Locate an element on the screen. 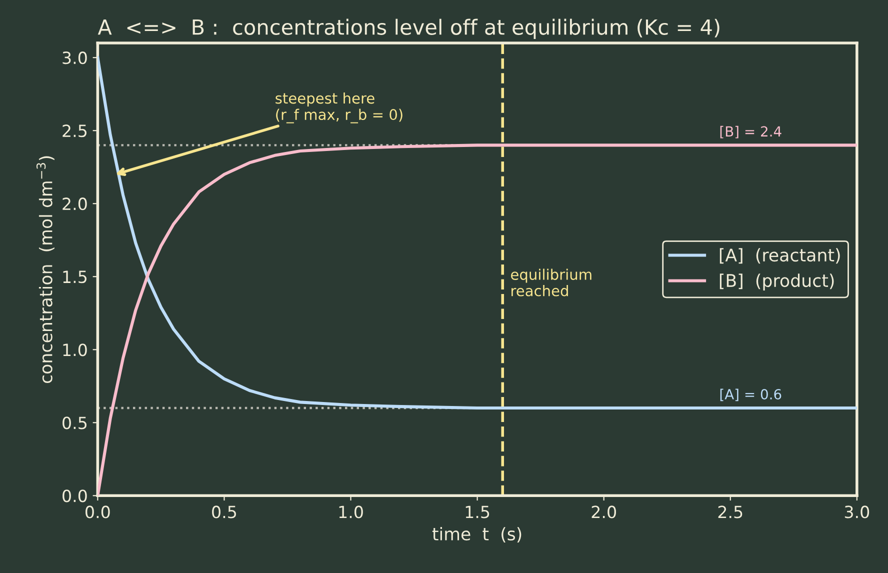 This screenshot has height=573, width=888. ref-line-label: [B] = 2.4 is located at coordinates (751, 132).